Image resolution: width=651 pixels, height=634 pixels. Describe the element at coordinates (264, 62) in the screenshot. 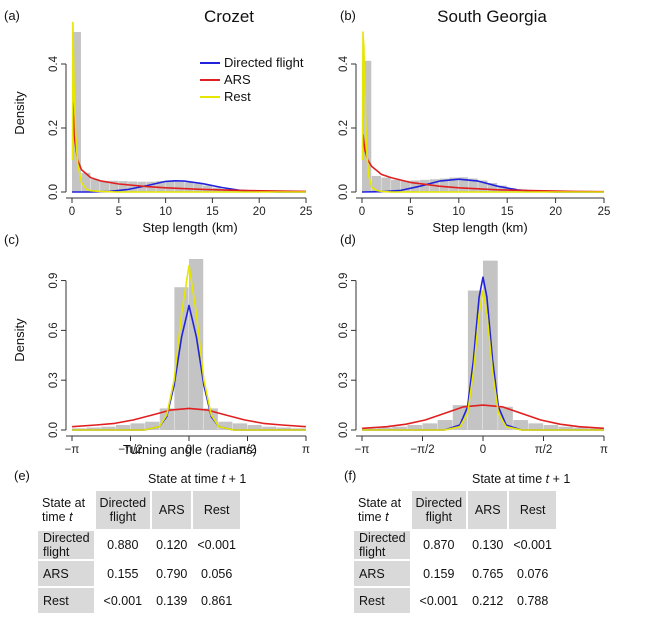

I see `legend-label: Directed flight` at that location.